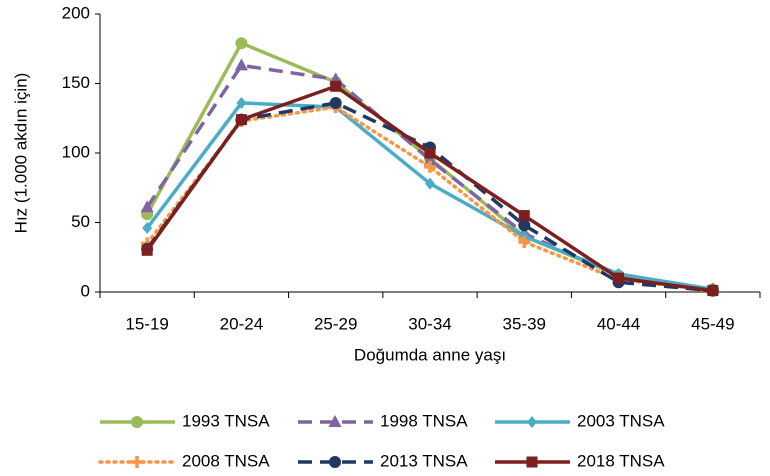  What do you see at coordinates (226, 420) in the screenshot?
I see `legend-label: 1993 TNSA` at bounding box center [226, 420].